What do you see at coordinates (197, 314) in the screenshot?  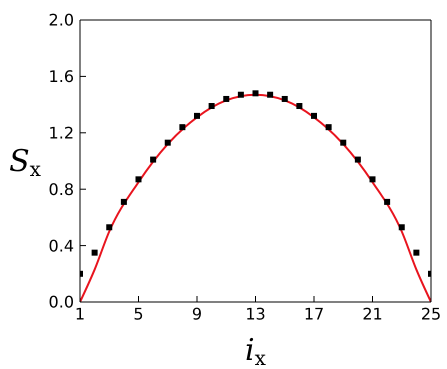 I see `x-tick-label: 9` at bounding box center [197, 314].